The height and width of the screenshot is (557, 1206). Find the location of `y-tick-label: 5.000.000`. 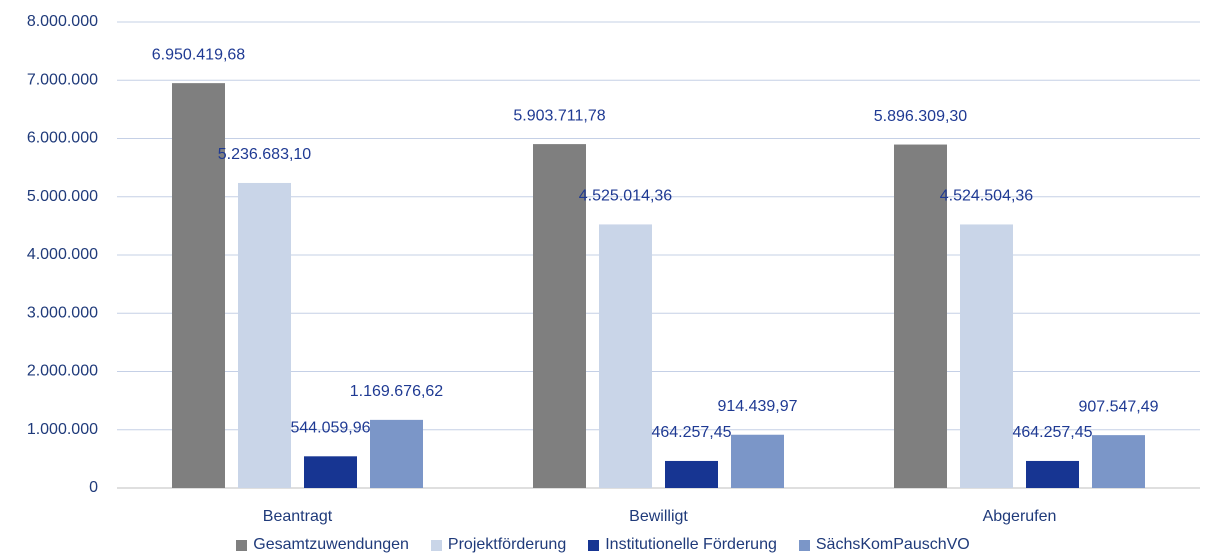

y-tick-label: 5.000.000 is located at coordinates (62, 196).